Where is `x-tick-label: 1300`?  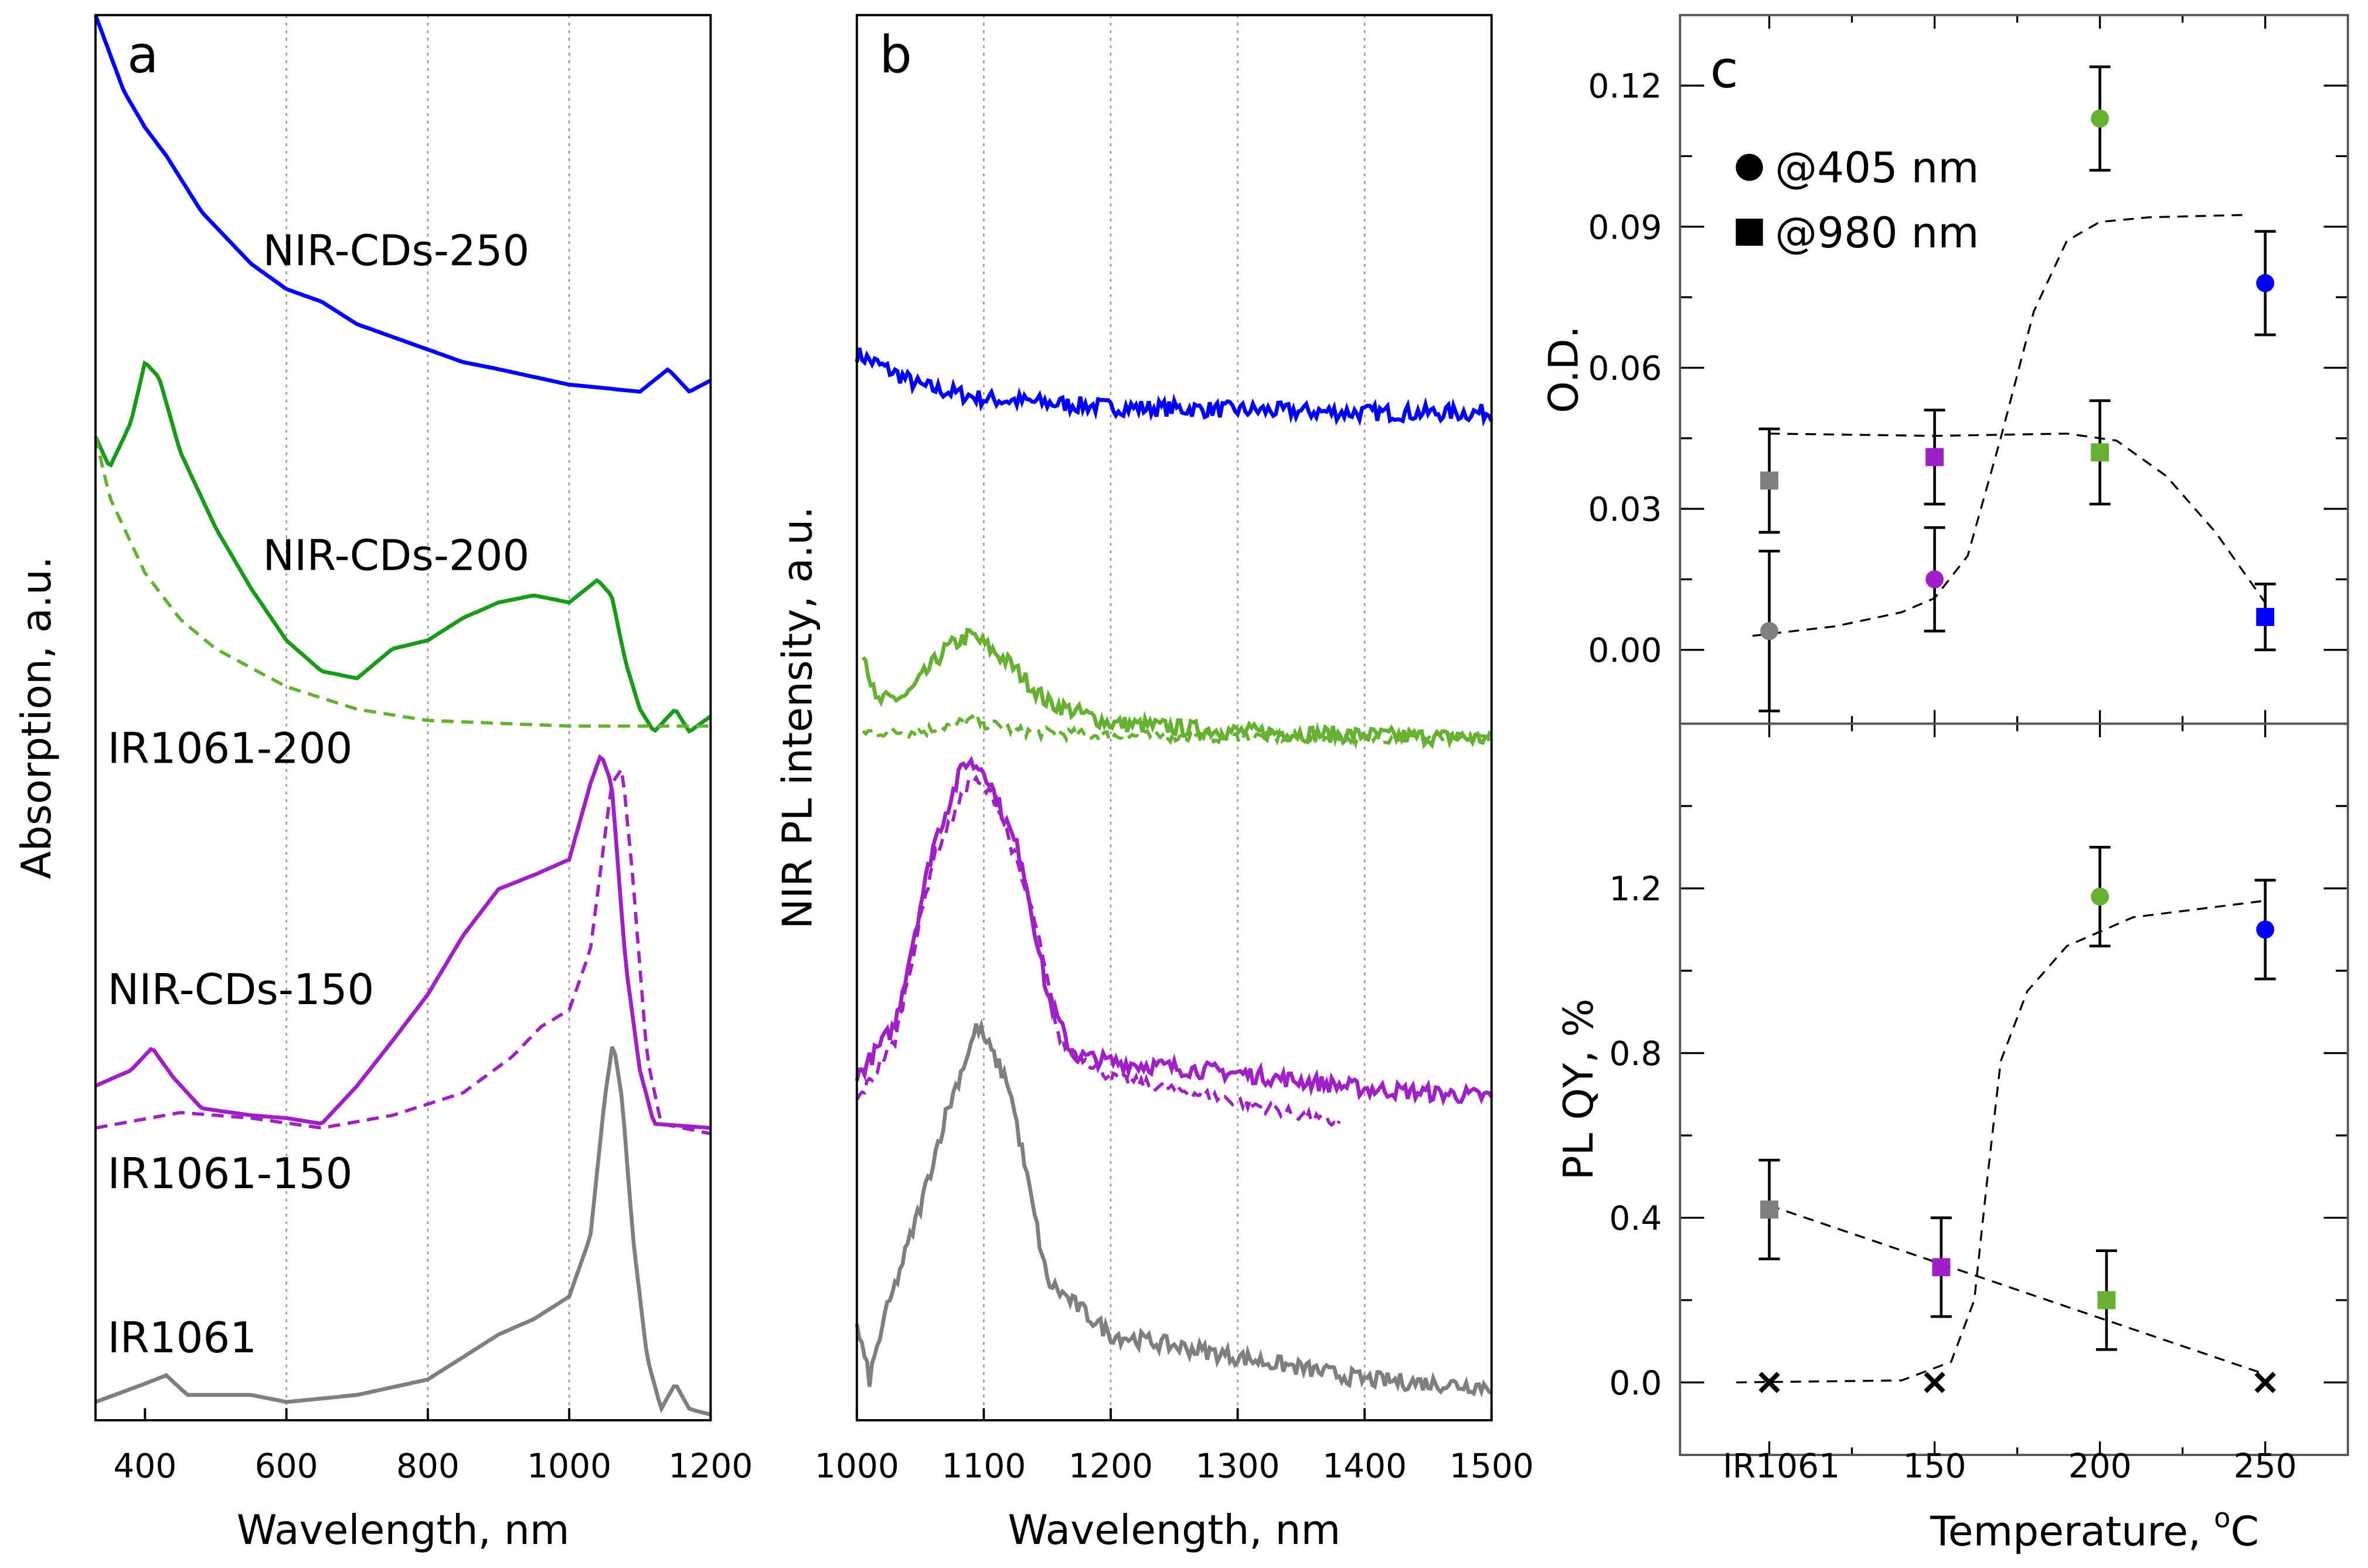 x-tick-label: 1300 is located at coordinates (1238, 1466).